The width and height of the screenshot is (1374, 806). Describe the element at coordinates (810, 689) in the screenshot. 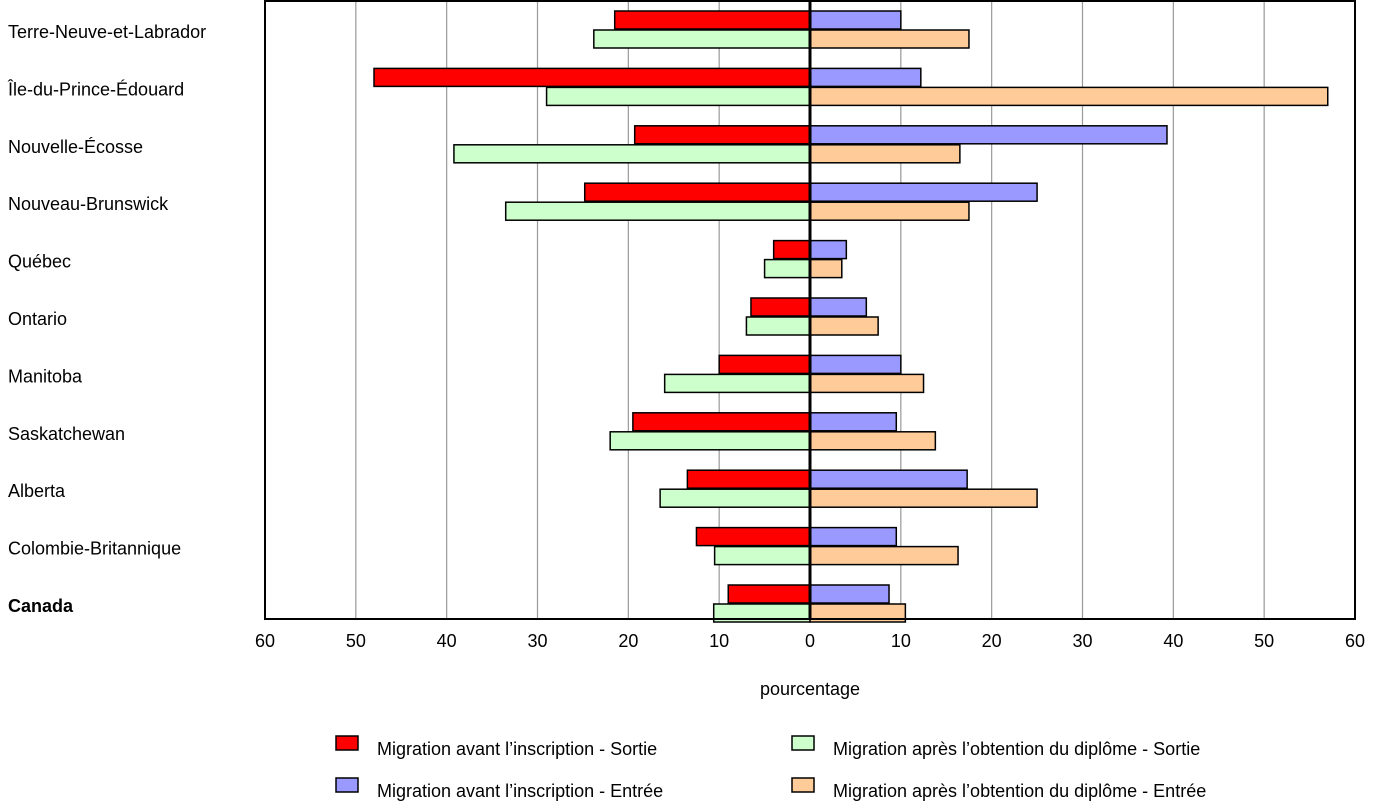

I see `x-axis-title: pourcentage` at that location.